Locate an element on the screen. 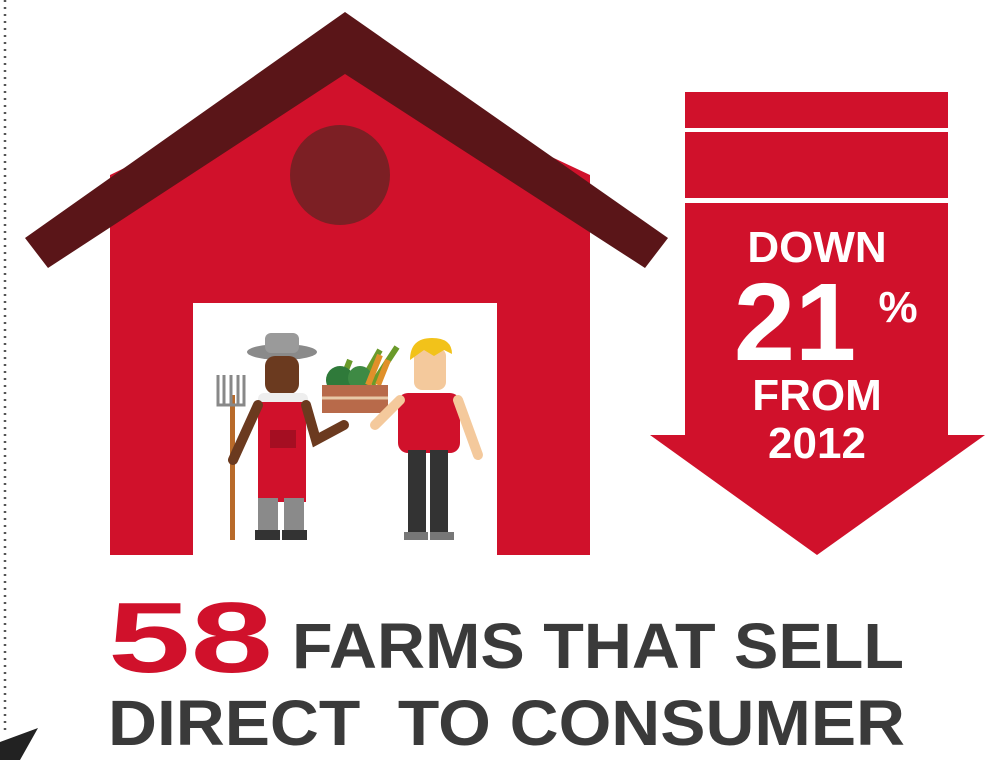  veggie-crate is located at coordinates (361, 379).